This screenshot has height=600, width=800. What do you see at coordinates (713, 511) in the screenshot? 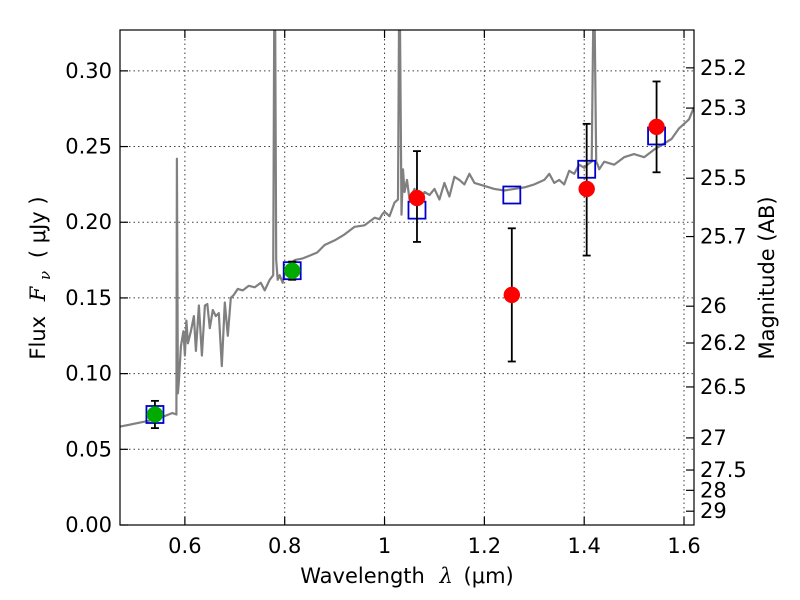
I see `mag-tick-label: 29` at bounding box center [713, 511].